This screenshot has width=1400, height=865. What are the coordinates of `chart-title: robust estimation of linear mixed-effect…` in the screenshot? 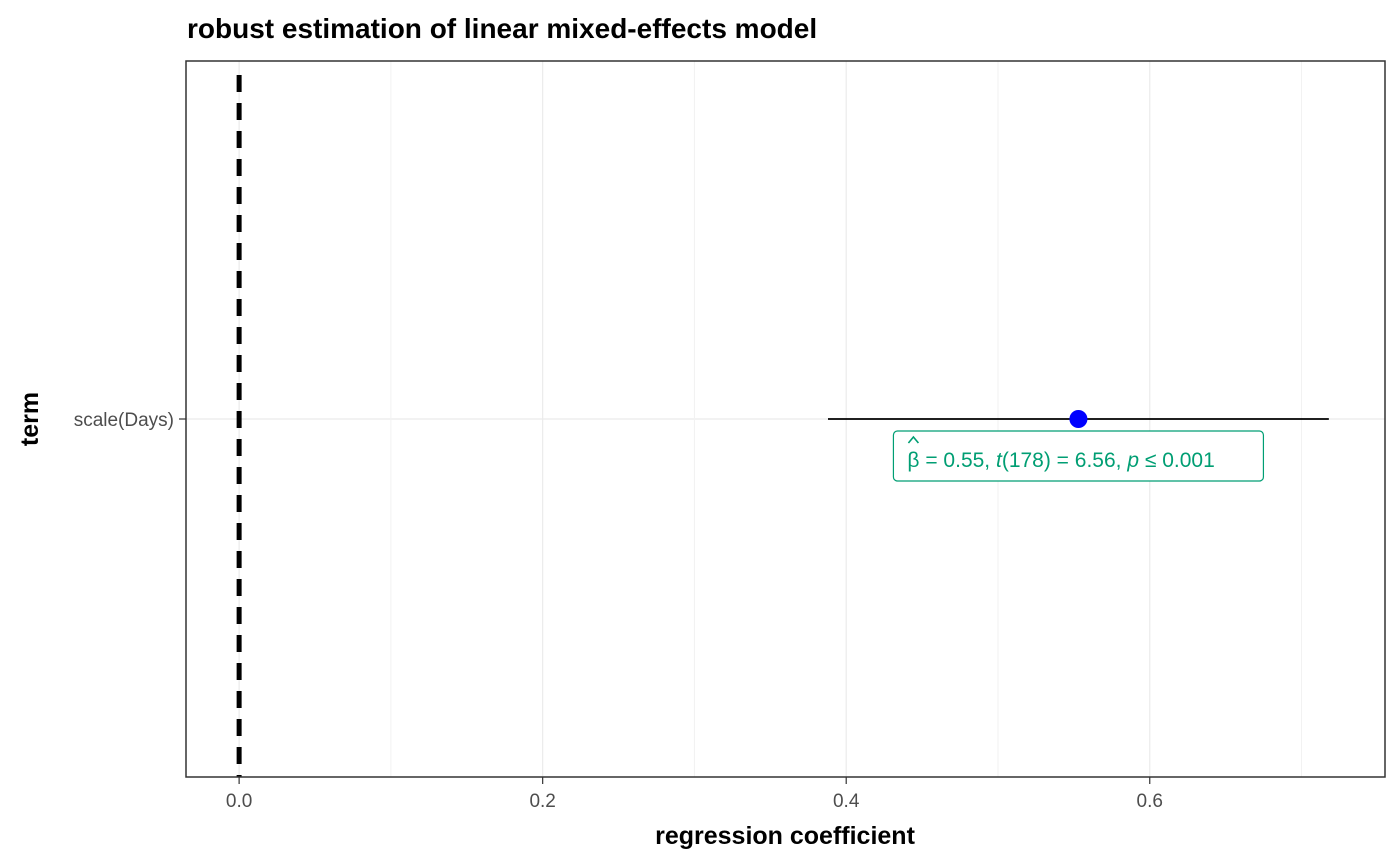 It's located at (502, 28).